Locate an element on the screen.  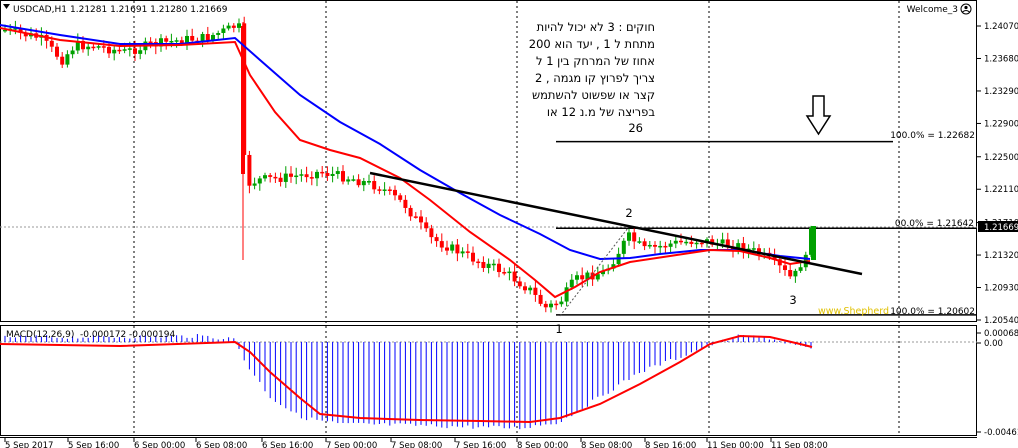
price-tick-label: 1.23680 is located at coordinates (1001, 59).